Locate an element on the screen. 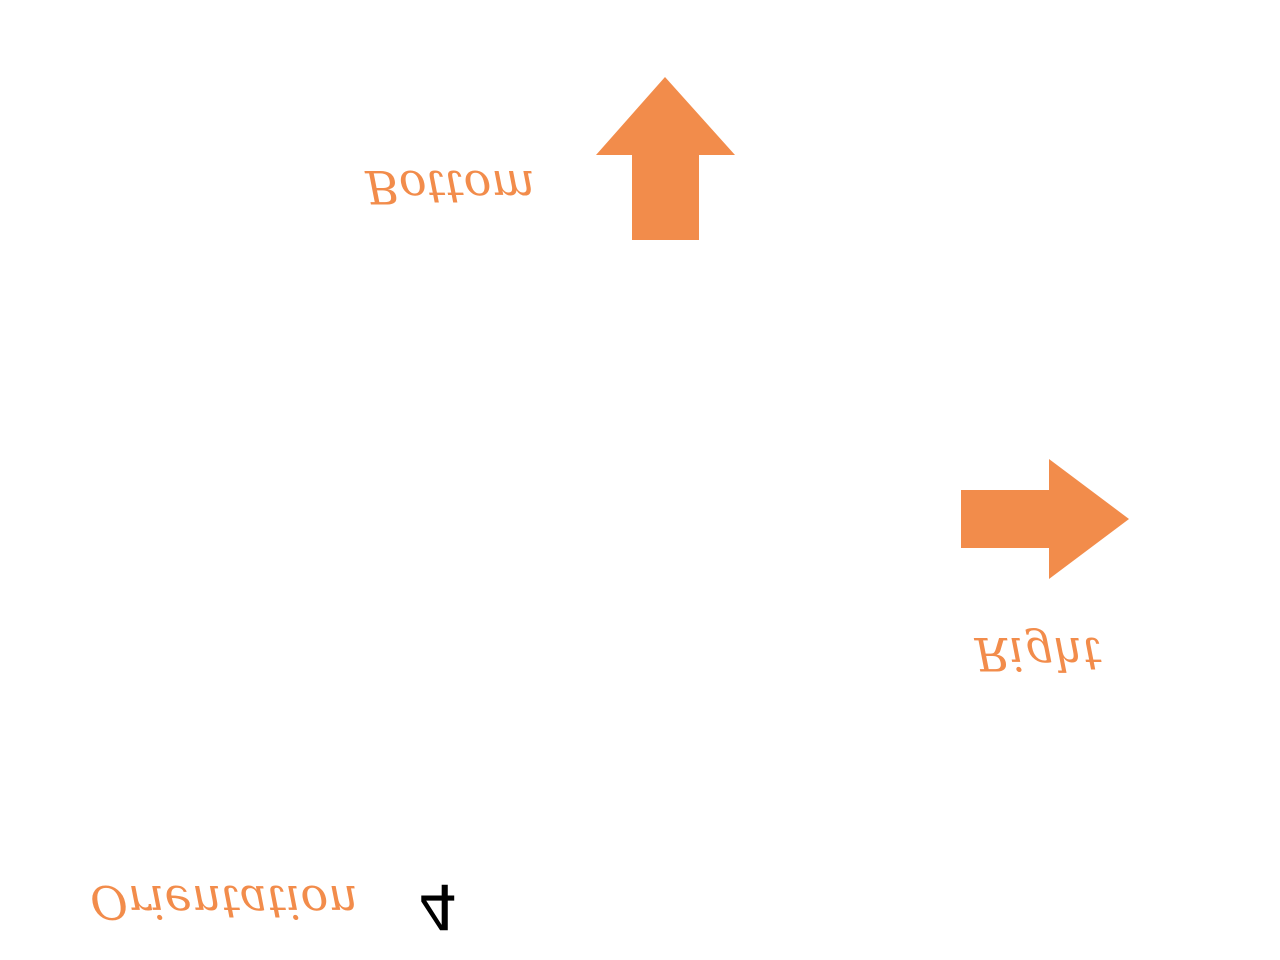 Image resolution: width=1280 pixels, height=960 pixels. right-label: Right is located at coordinates (1038, 654).